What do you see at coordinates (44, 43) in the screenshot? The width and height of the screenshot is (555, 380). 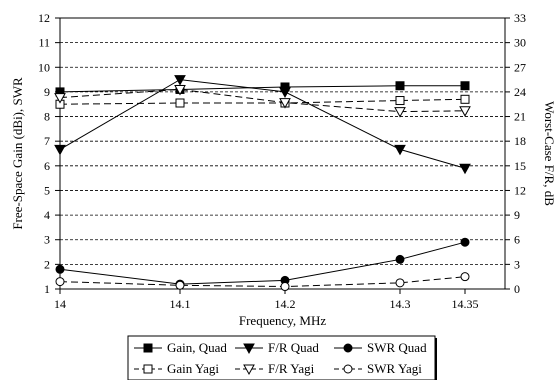 I see `left-tick-label: 11` at bounding box center [44, 43].